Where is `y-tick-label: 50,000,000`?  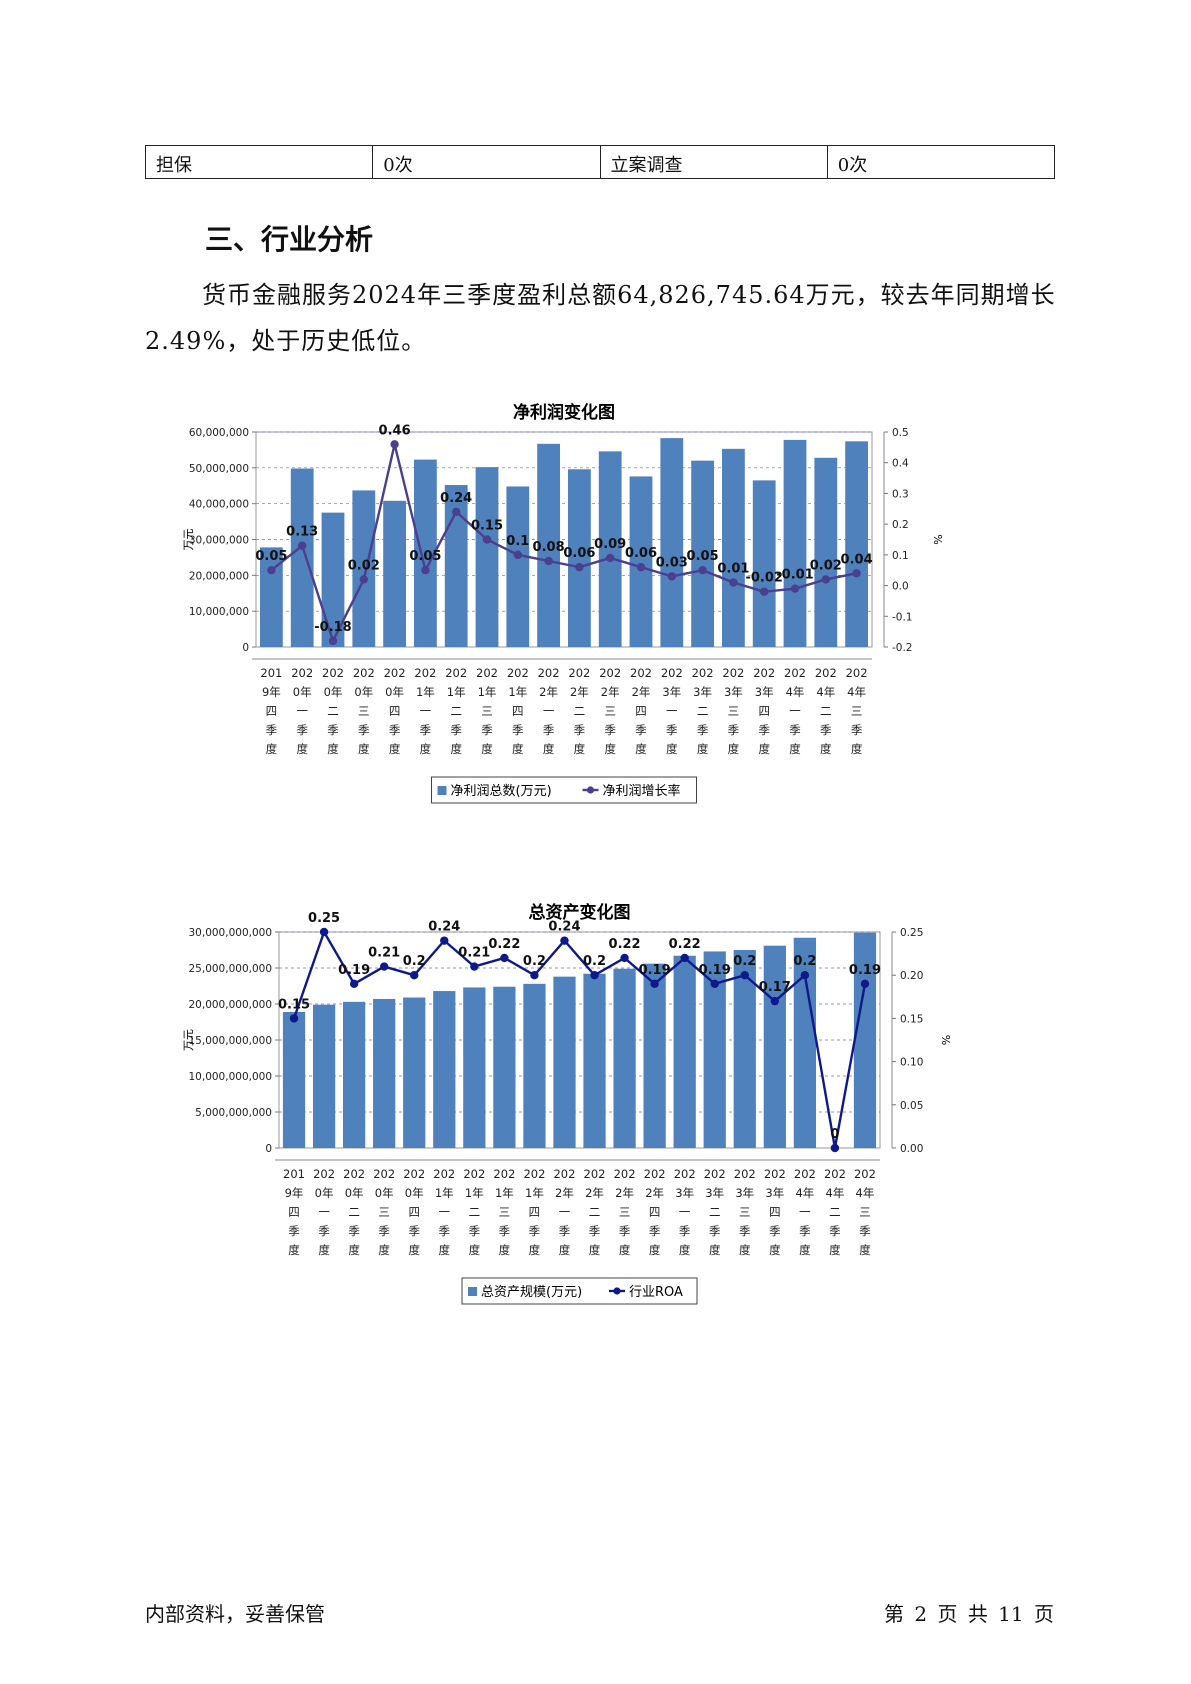
y-tick-label: 50,000,000 is located at coordinates (219, 469).